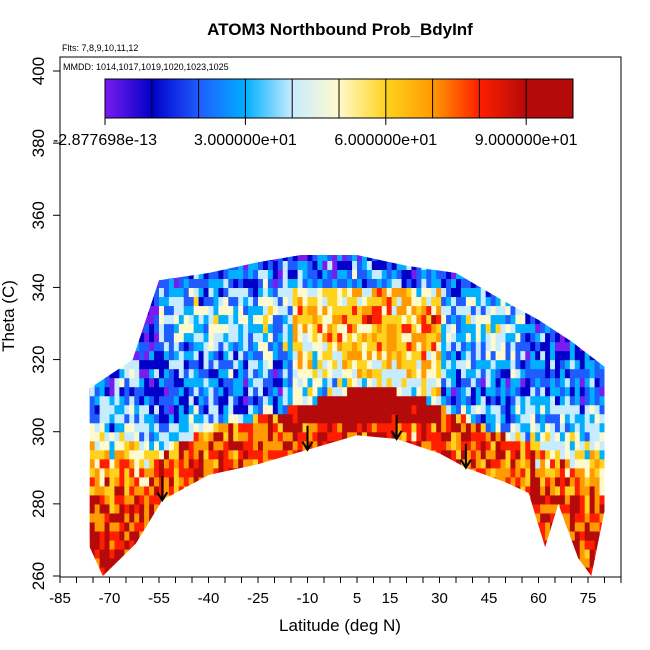 The width and height of the screenshot is (650, 650). What do you see at coordinates (159, 598) in the screenshot?
I see `x-tick-label: -55` at bounding box center [159, 598].